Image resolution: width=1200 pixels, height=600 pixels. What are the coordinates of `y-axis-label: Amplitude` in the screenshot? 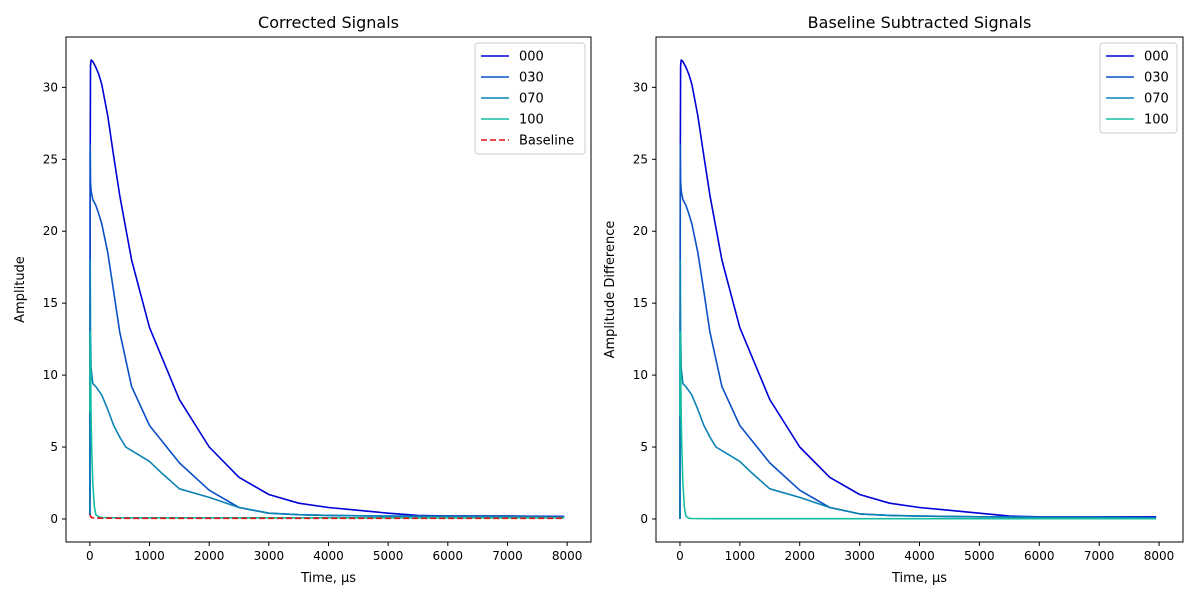 It's located at (20, 289).